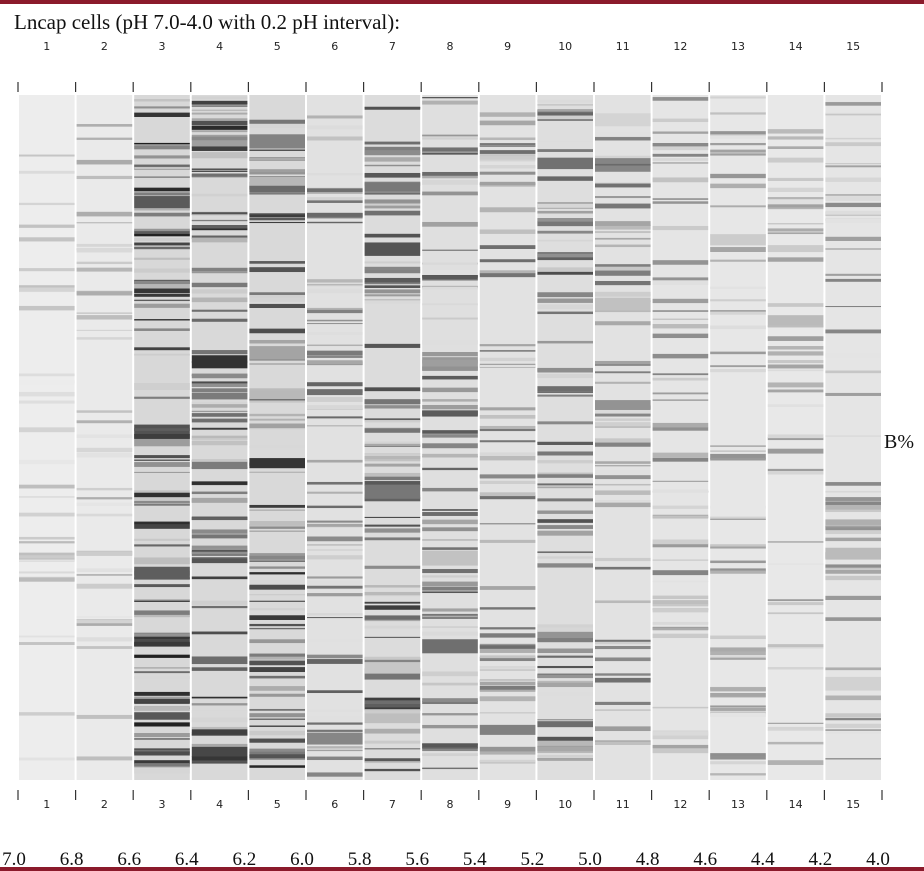 The width and height of the screenshot is (924, 871). I want to click on lane, so click(335, 437).